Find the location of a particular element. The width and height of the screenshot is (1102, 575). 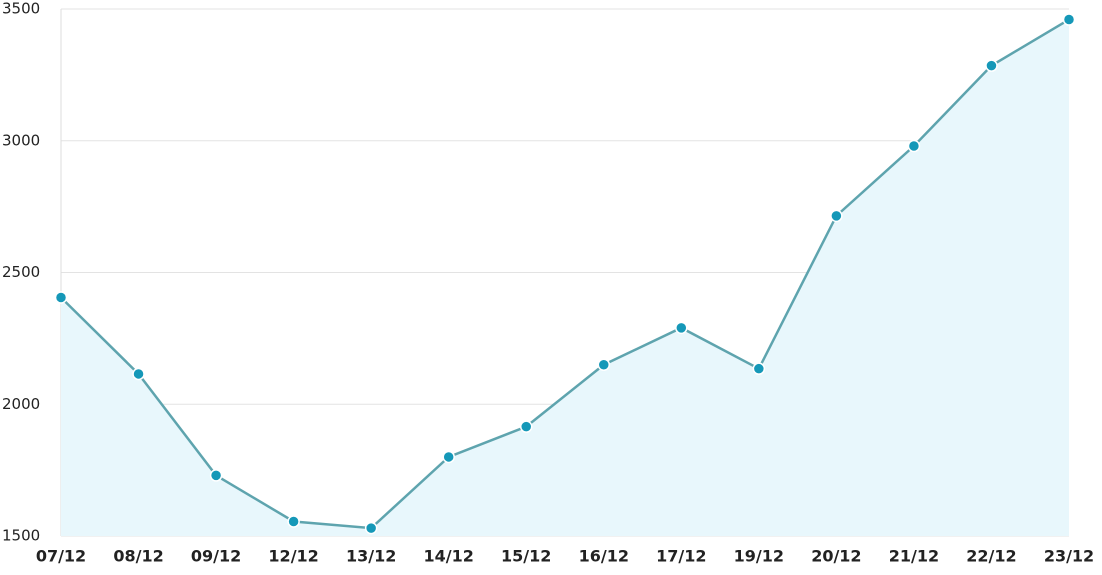

y-tick-label: 1500 is located at coordinates (21, 536).